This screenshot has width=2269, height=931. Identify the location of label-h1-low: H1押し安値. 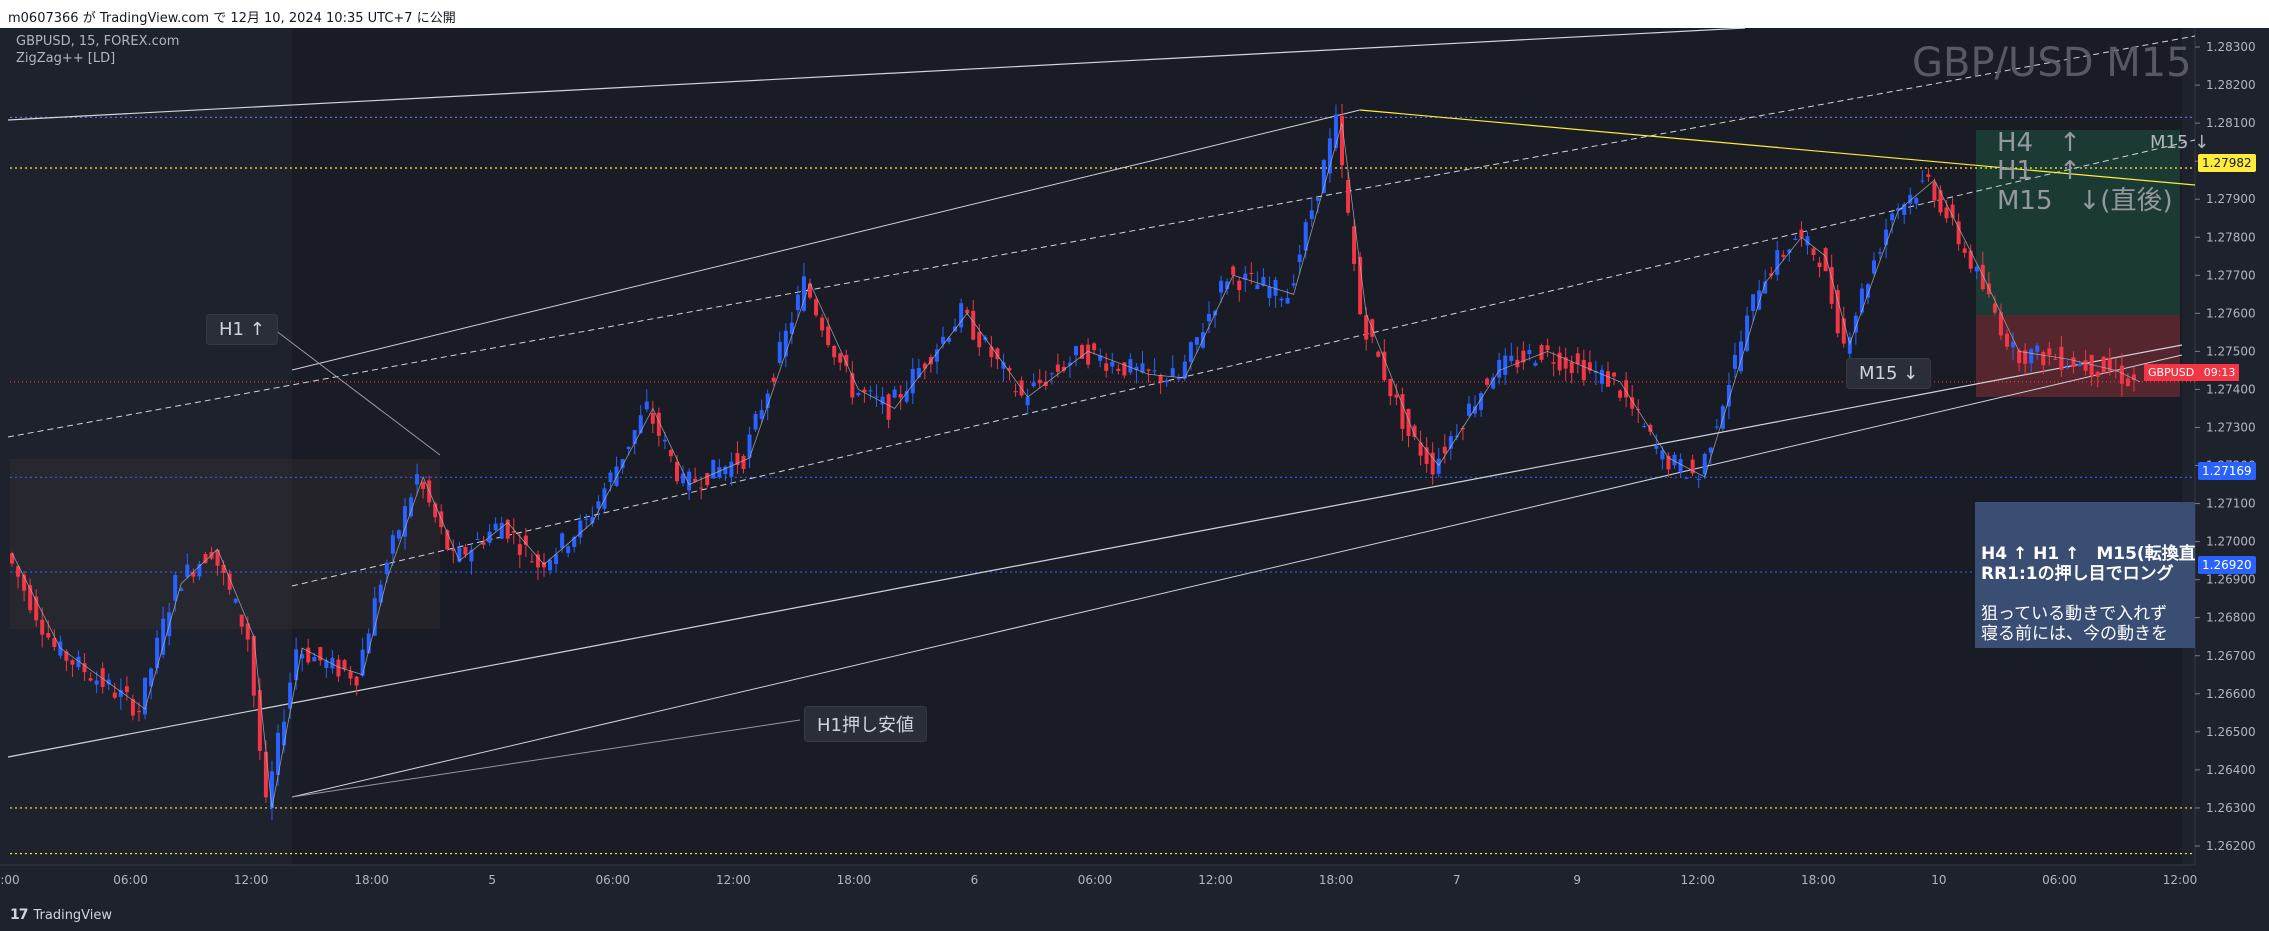
(865, 724).